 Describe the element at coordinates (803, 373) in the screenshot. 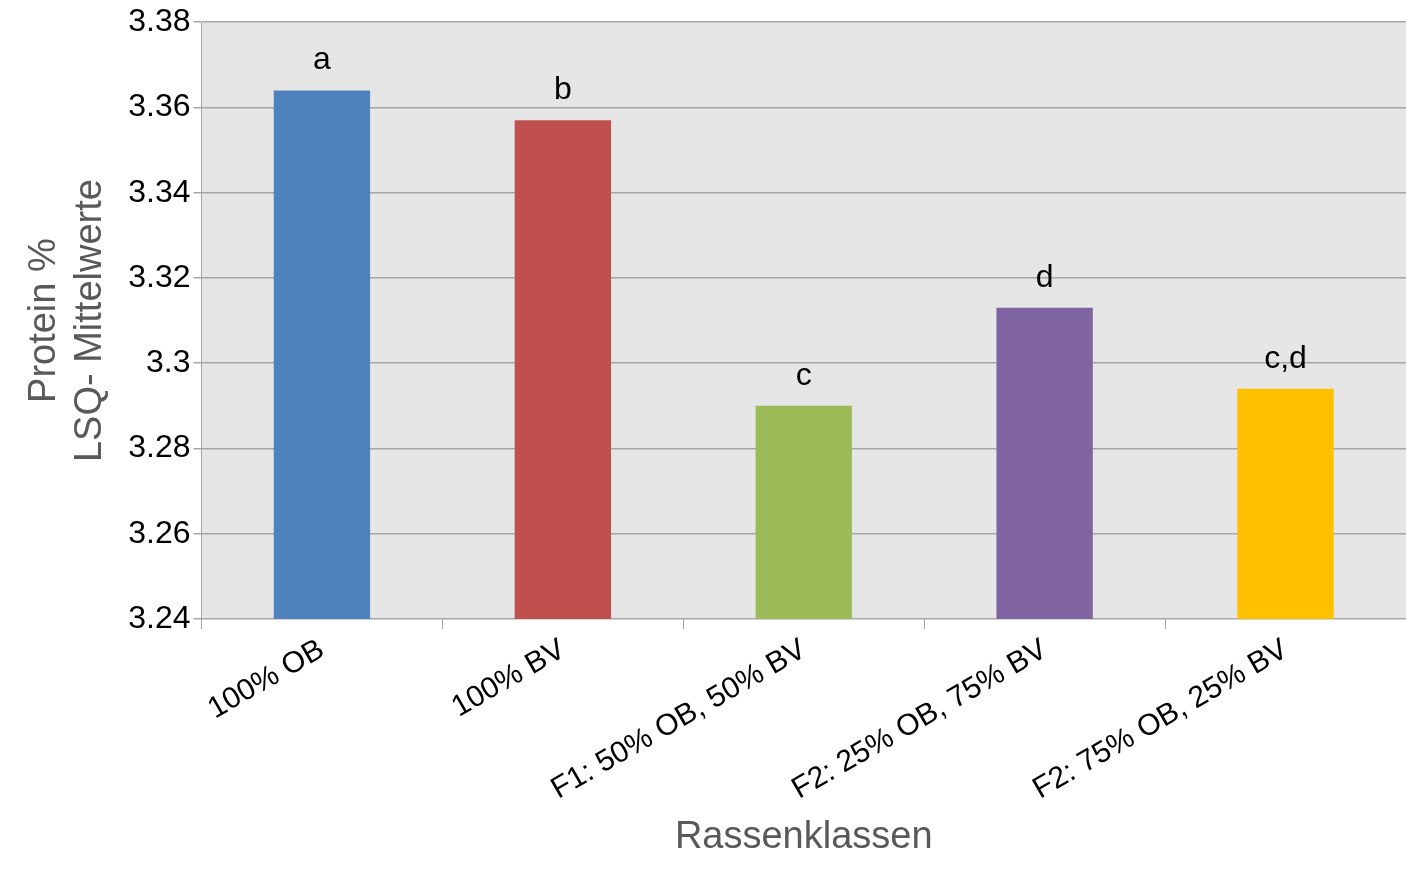

I see `annotation: c` at that location.